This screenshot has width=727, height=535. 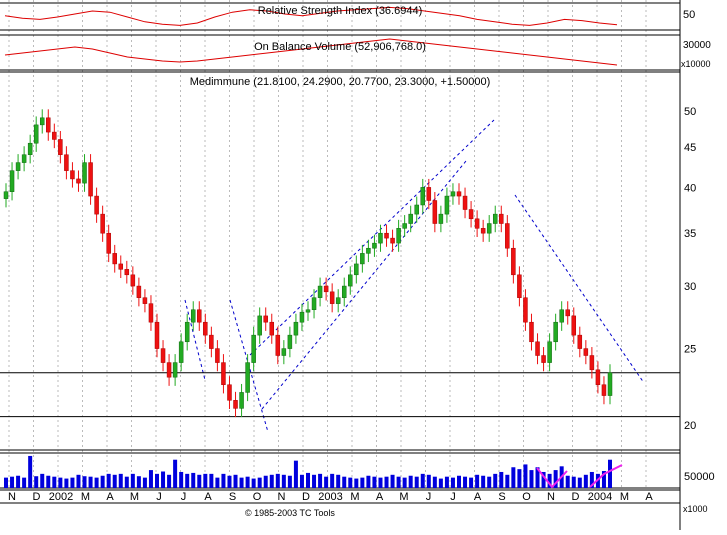 What do you see at coordinates (579, 289) in the screenshot?
I see `falling-resistance-line` at bounding box center [579, 289].